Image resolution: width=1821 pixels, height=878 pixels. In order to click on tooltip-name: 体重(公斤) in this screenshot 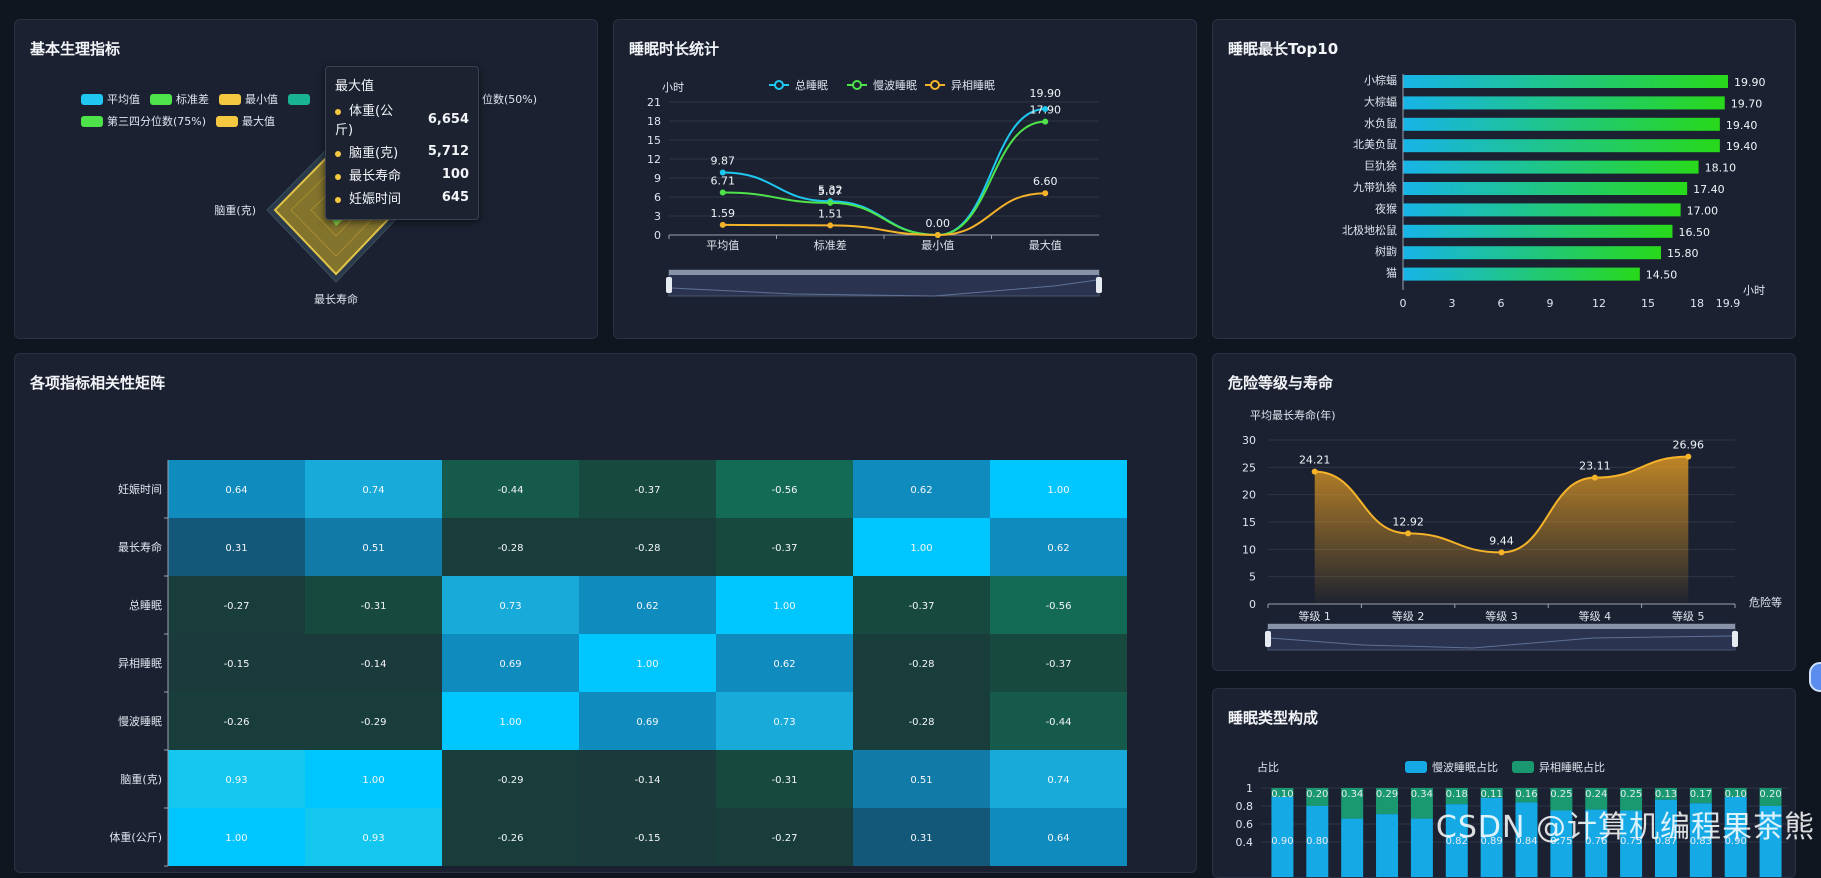, I will do `click(364, 121)`.